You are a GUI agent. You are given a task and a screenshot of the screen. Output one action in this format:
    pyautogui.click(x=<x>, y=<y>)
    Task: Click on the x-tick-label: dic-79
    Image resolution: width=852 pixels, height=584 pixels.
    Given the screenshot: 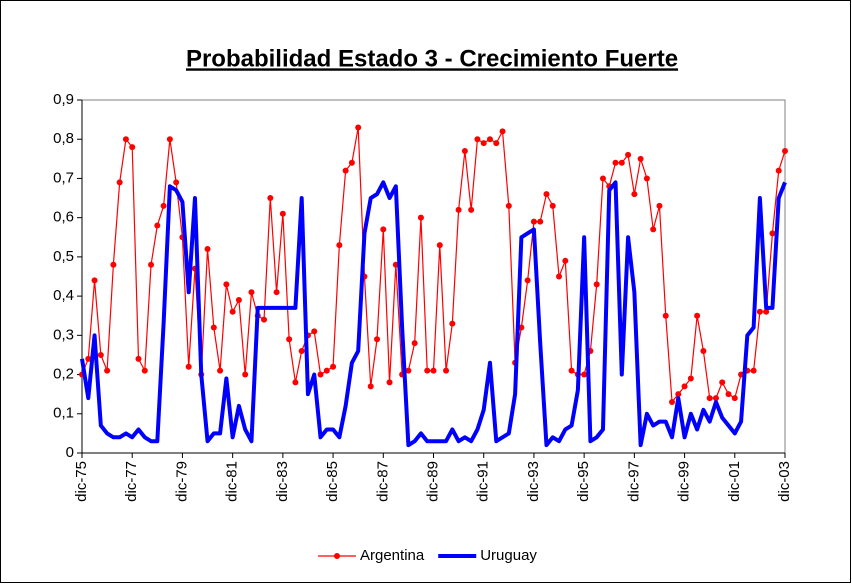 What is the action you would take?
    pyautogui.click(x=181, y=481)
    